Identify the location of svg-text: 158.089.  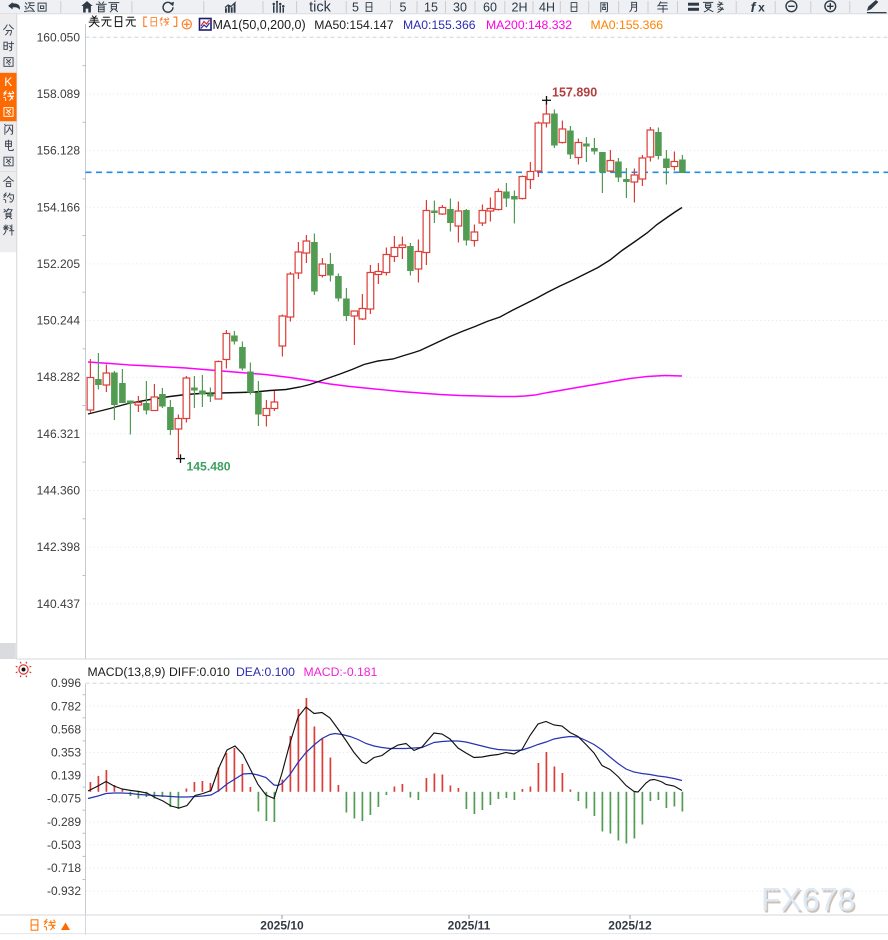
(59, 94).